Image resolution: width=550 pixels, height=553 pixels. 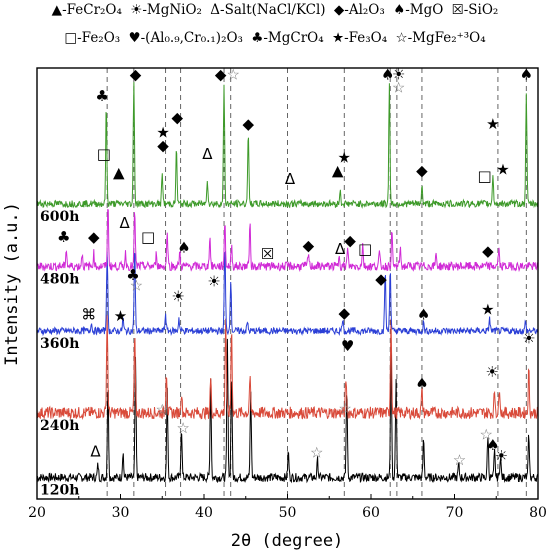 I want to click on series-label: 240h, so click(x=59, y=426).